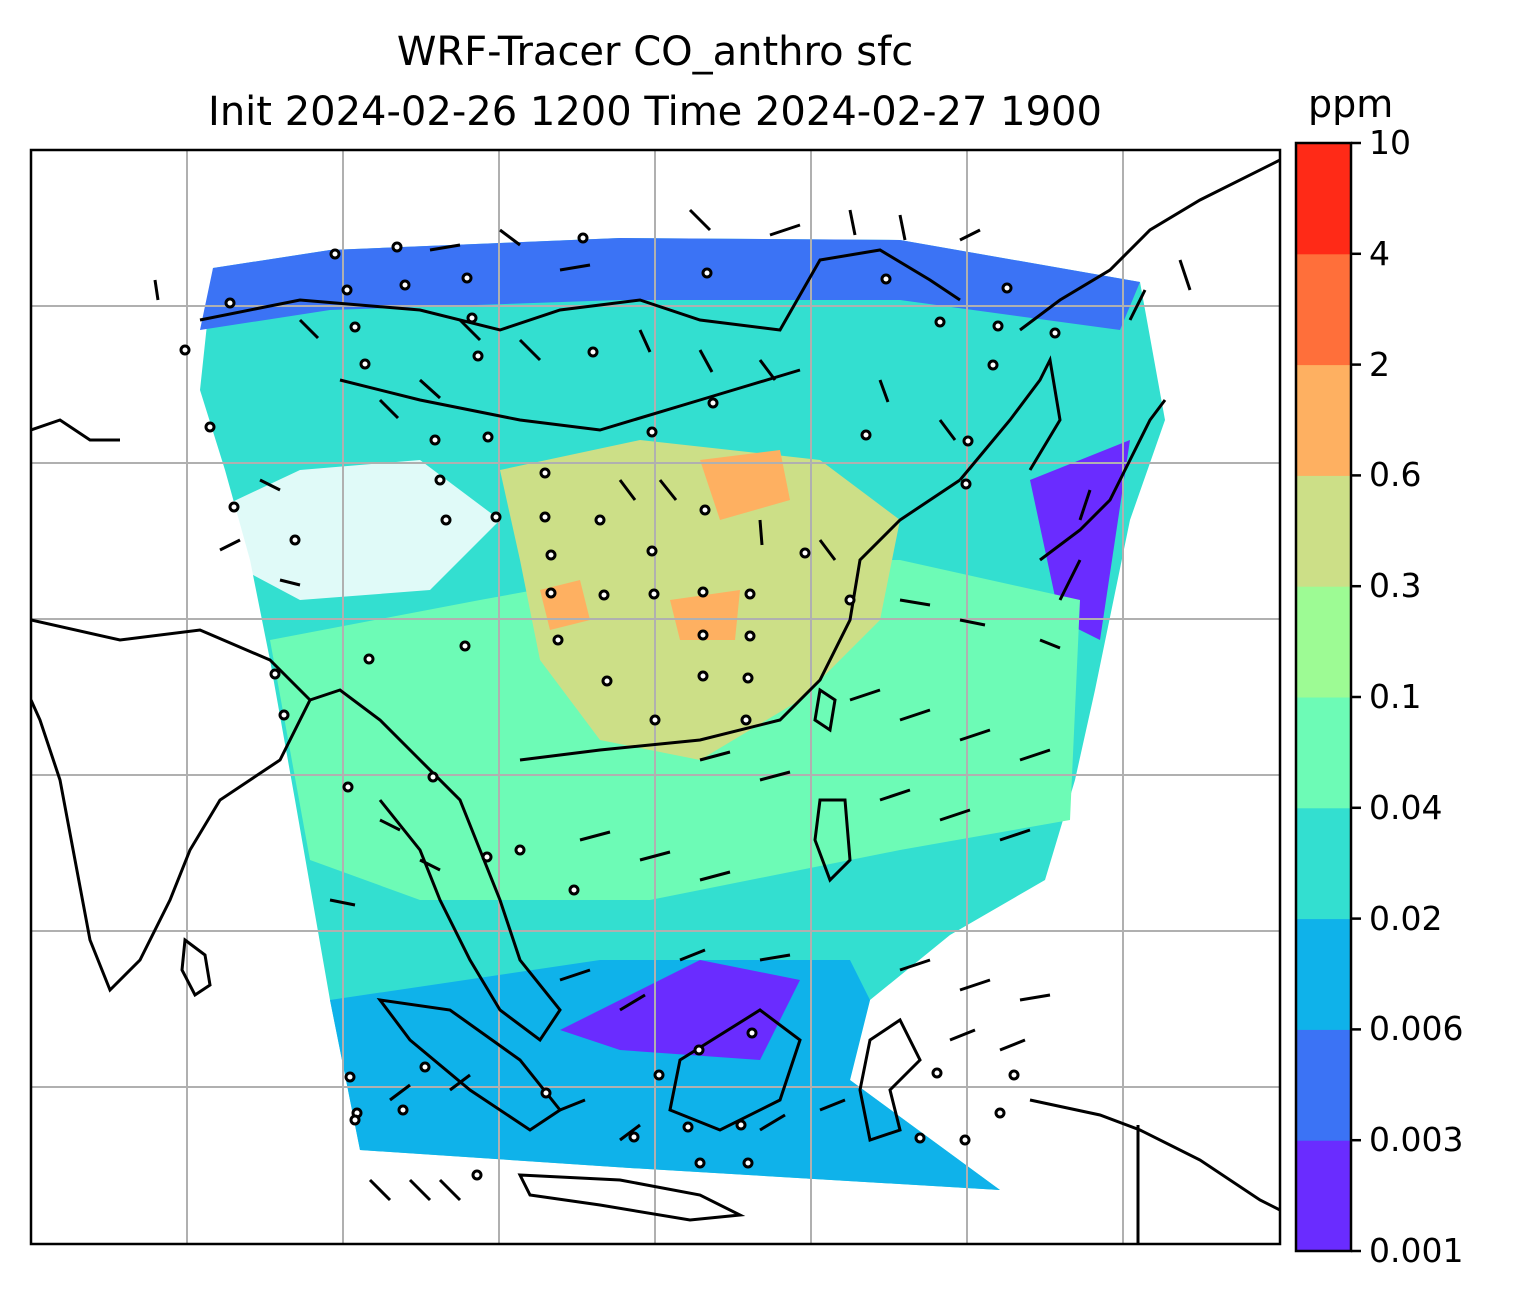 The height and width of the screenshot is (1306, 1528). What do you see at coordinates (469, 1065) in the screenshot?
I see `island-sumatra` at bounding box center [469, 1065].